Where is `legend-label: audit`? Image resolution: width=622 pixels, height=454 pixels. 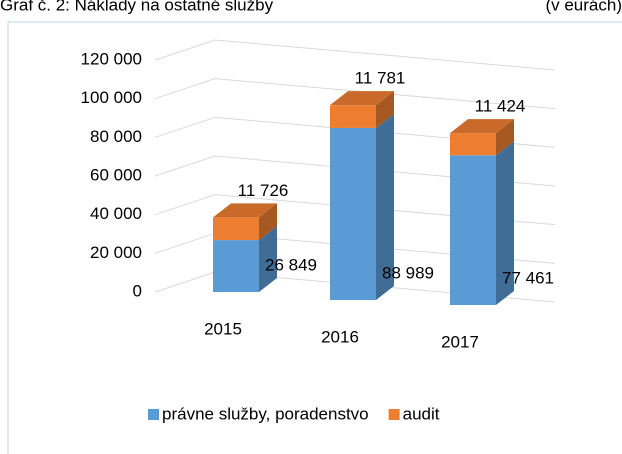
legend-label: audit is located at coordinates (421, 413).